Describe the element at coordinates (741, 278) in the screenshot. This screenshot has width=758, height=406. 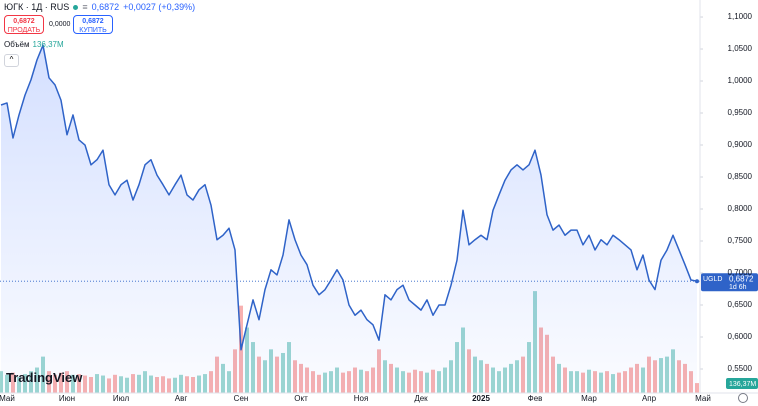
I see `price-tag-value: 0,6872` at that location.